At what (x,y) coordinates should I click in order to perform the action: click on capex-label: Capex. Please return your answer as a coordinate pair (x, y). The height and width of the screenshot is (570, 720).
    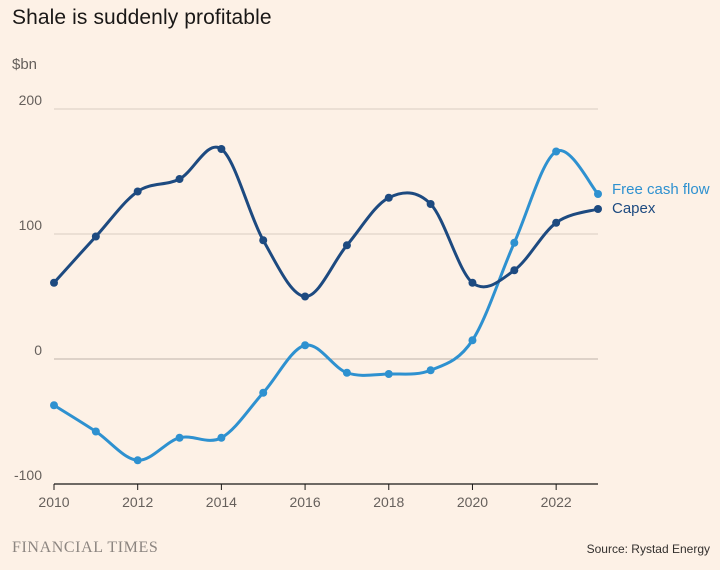
    Looking at the image, I should click on (634, 208).